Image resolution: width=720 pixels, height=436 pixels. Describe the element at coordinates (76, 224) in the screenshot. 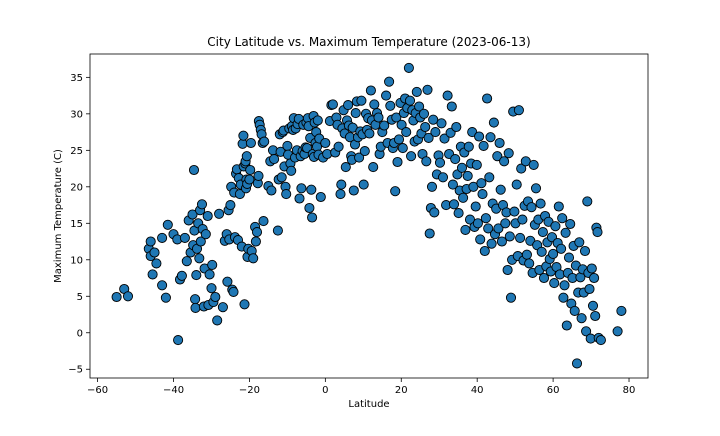

I see `y-tick-label: 15` at that location.